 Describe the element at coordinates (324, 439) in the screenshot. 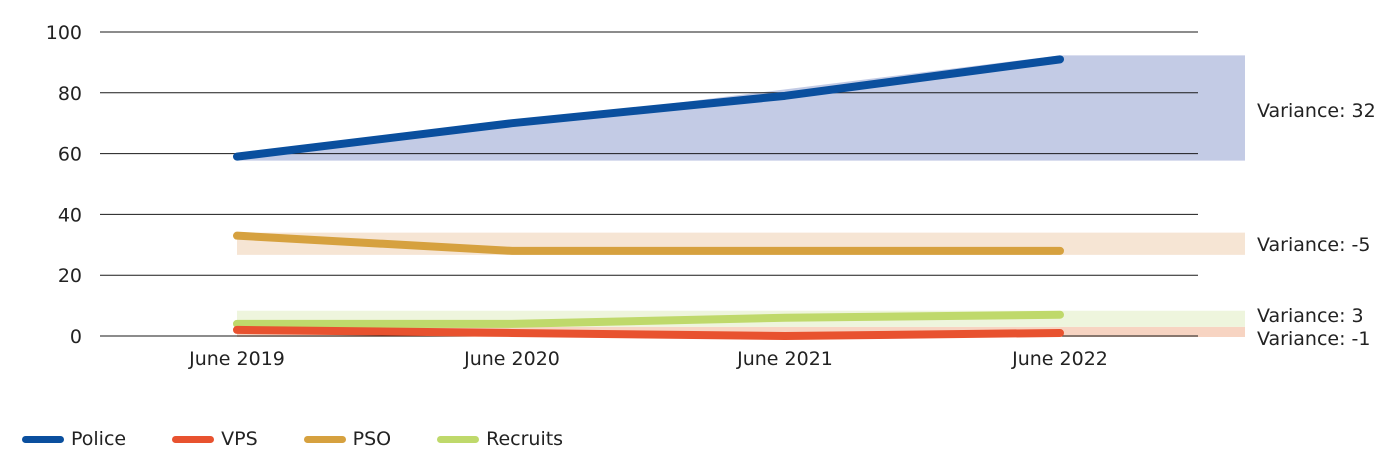

I see `legend-swatch-pso` at that location.